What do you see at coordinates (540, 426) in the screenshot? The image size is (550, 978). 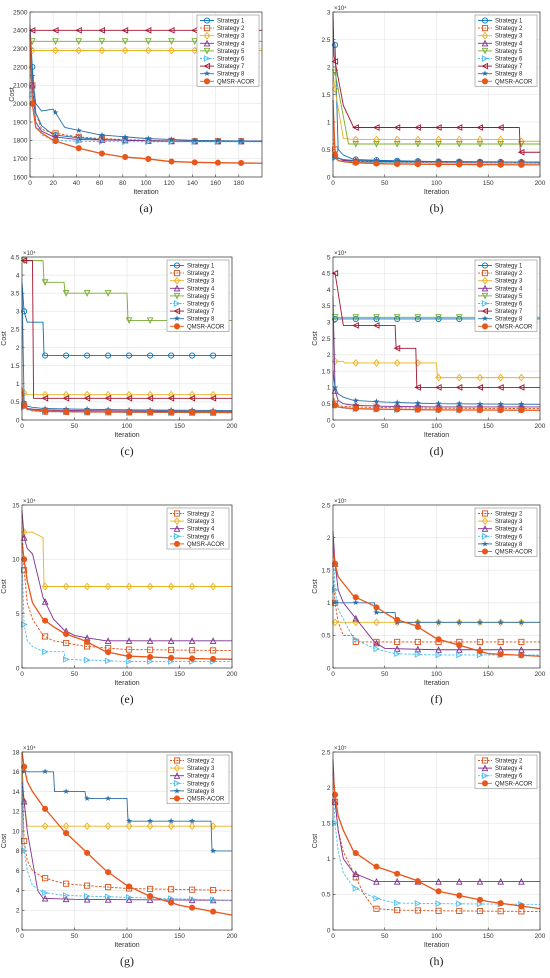 I see `x-tick-label: 200` at bounding box center [540, 426].